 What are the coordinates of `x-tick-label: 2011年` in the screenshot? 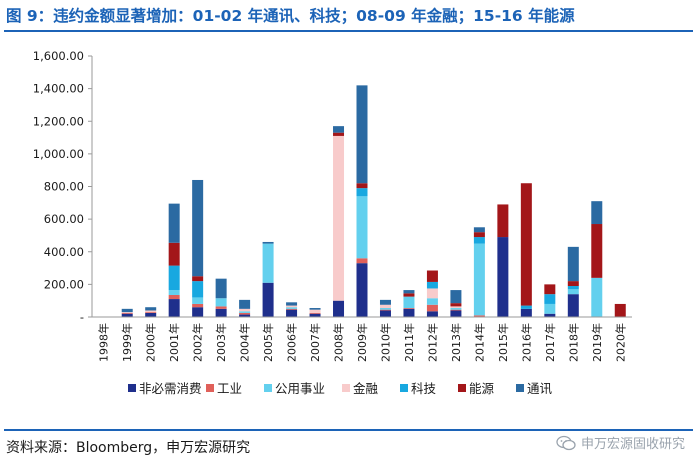 It's located at (409, 342).